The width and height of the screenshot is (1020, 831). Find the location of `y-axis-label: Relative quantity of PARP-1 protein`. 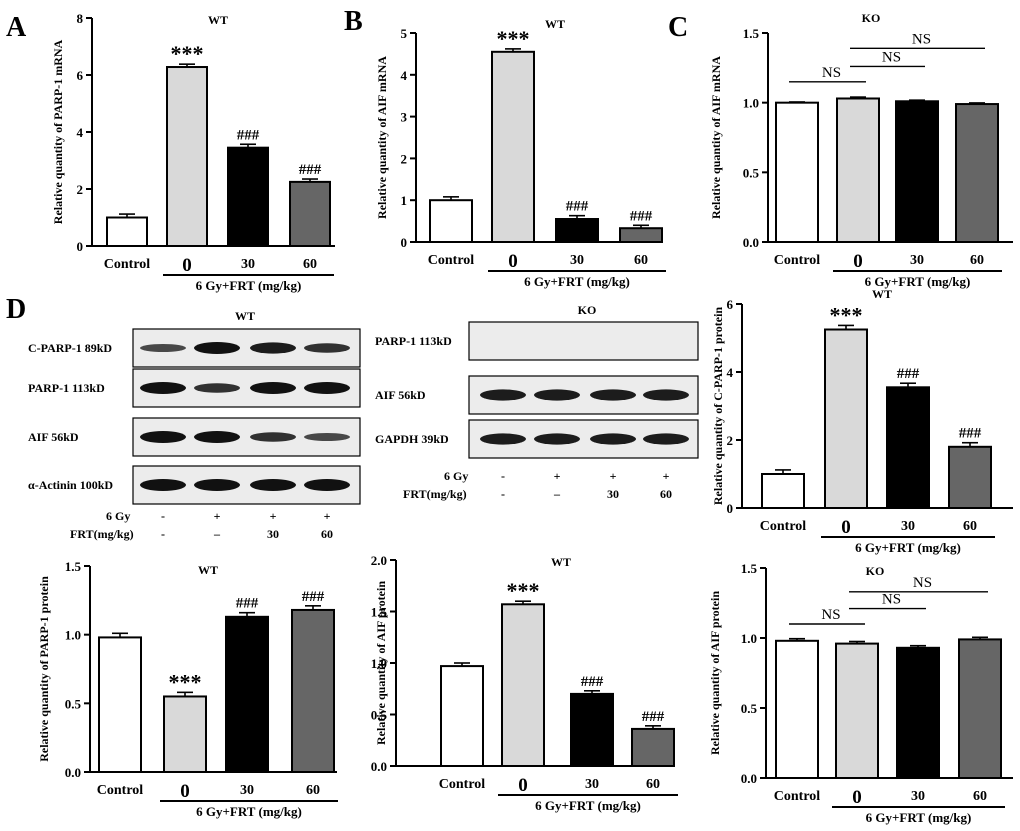

y-axis-label: Relative quantity of PARP-1 protein is located at coordinates (44, 669).